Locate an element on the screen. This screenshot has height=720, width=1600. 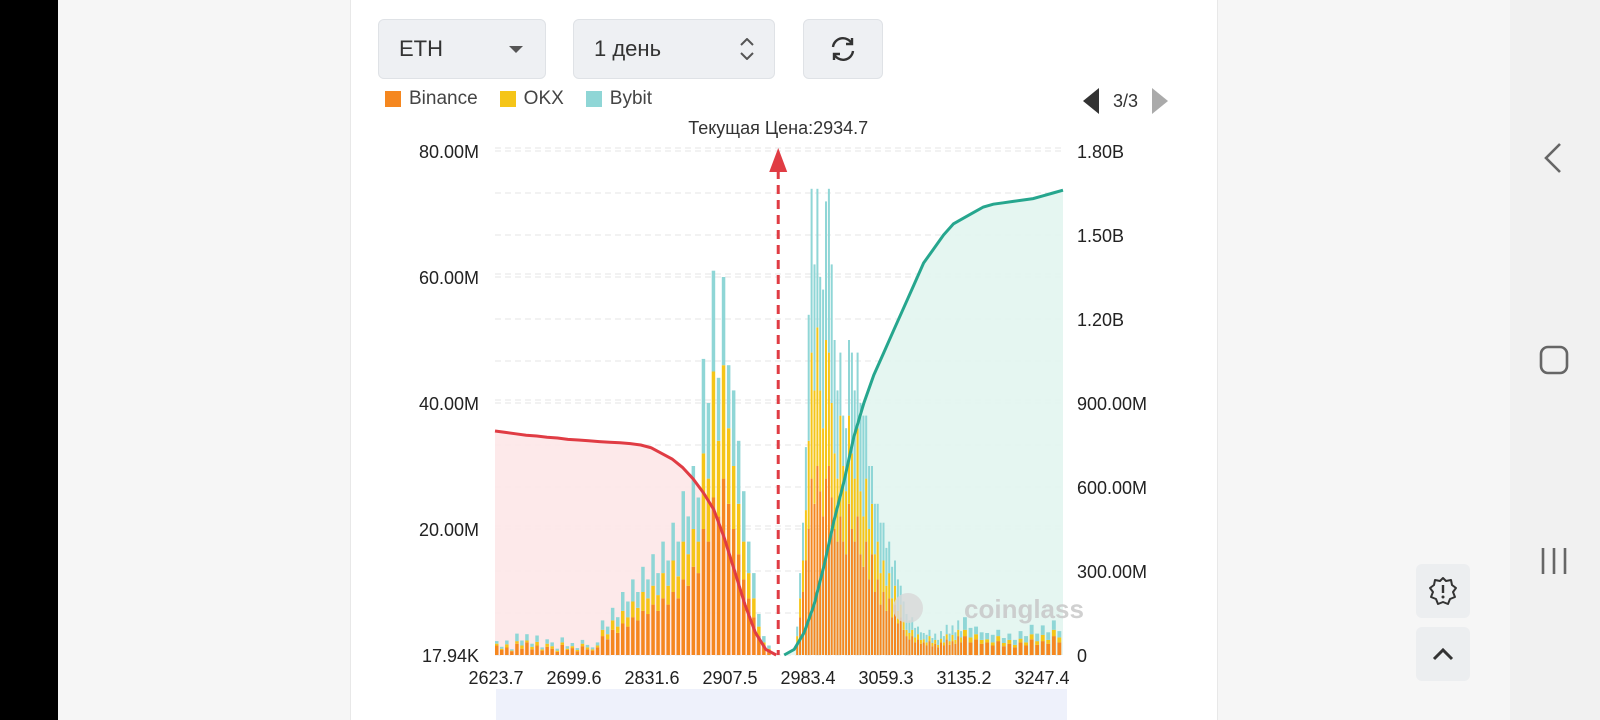
chevron-up-icon is located at coordinates (1443, 654).